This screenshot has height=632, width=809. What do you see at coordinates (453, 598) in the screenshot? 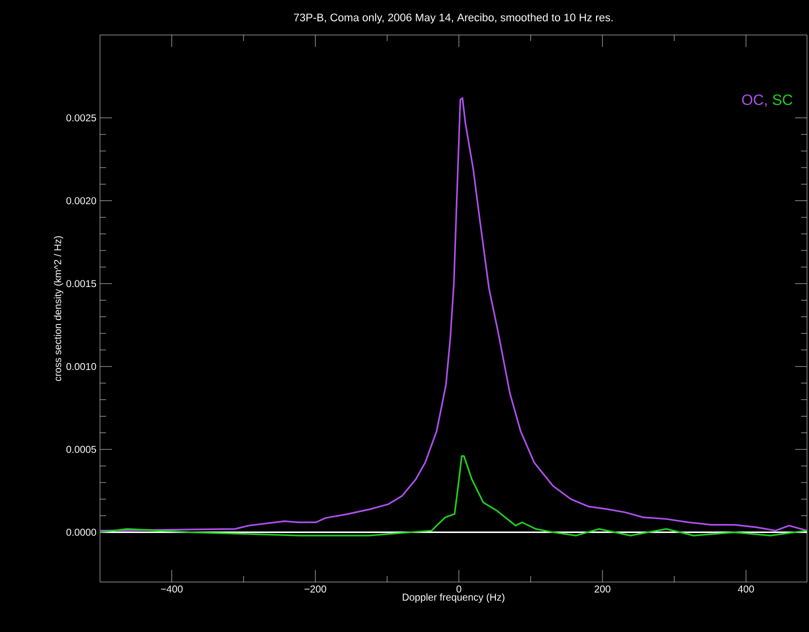
I see `x-axis-title: Doppler frequency (Hz)` at bounding box center [453, 598].